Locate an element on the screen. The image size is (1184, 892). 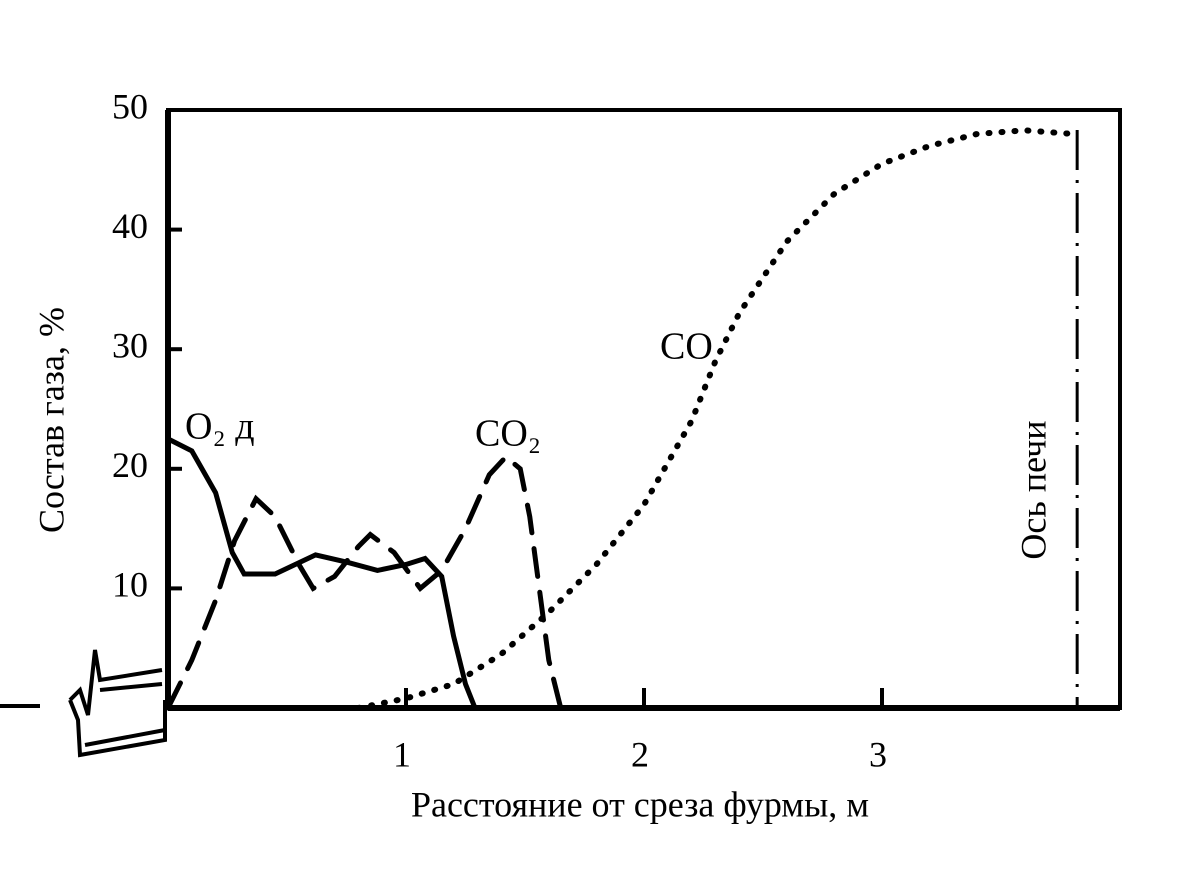
y-tick-label: 40 is located at coordinates (130, 226).